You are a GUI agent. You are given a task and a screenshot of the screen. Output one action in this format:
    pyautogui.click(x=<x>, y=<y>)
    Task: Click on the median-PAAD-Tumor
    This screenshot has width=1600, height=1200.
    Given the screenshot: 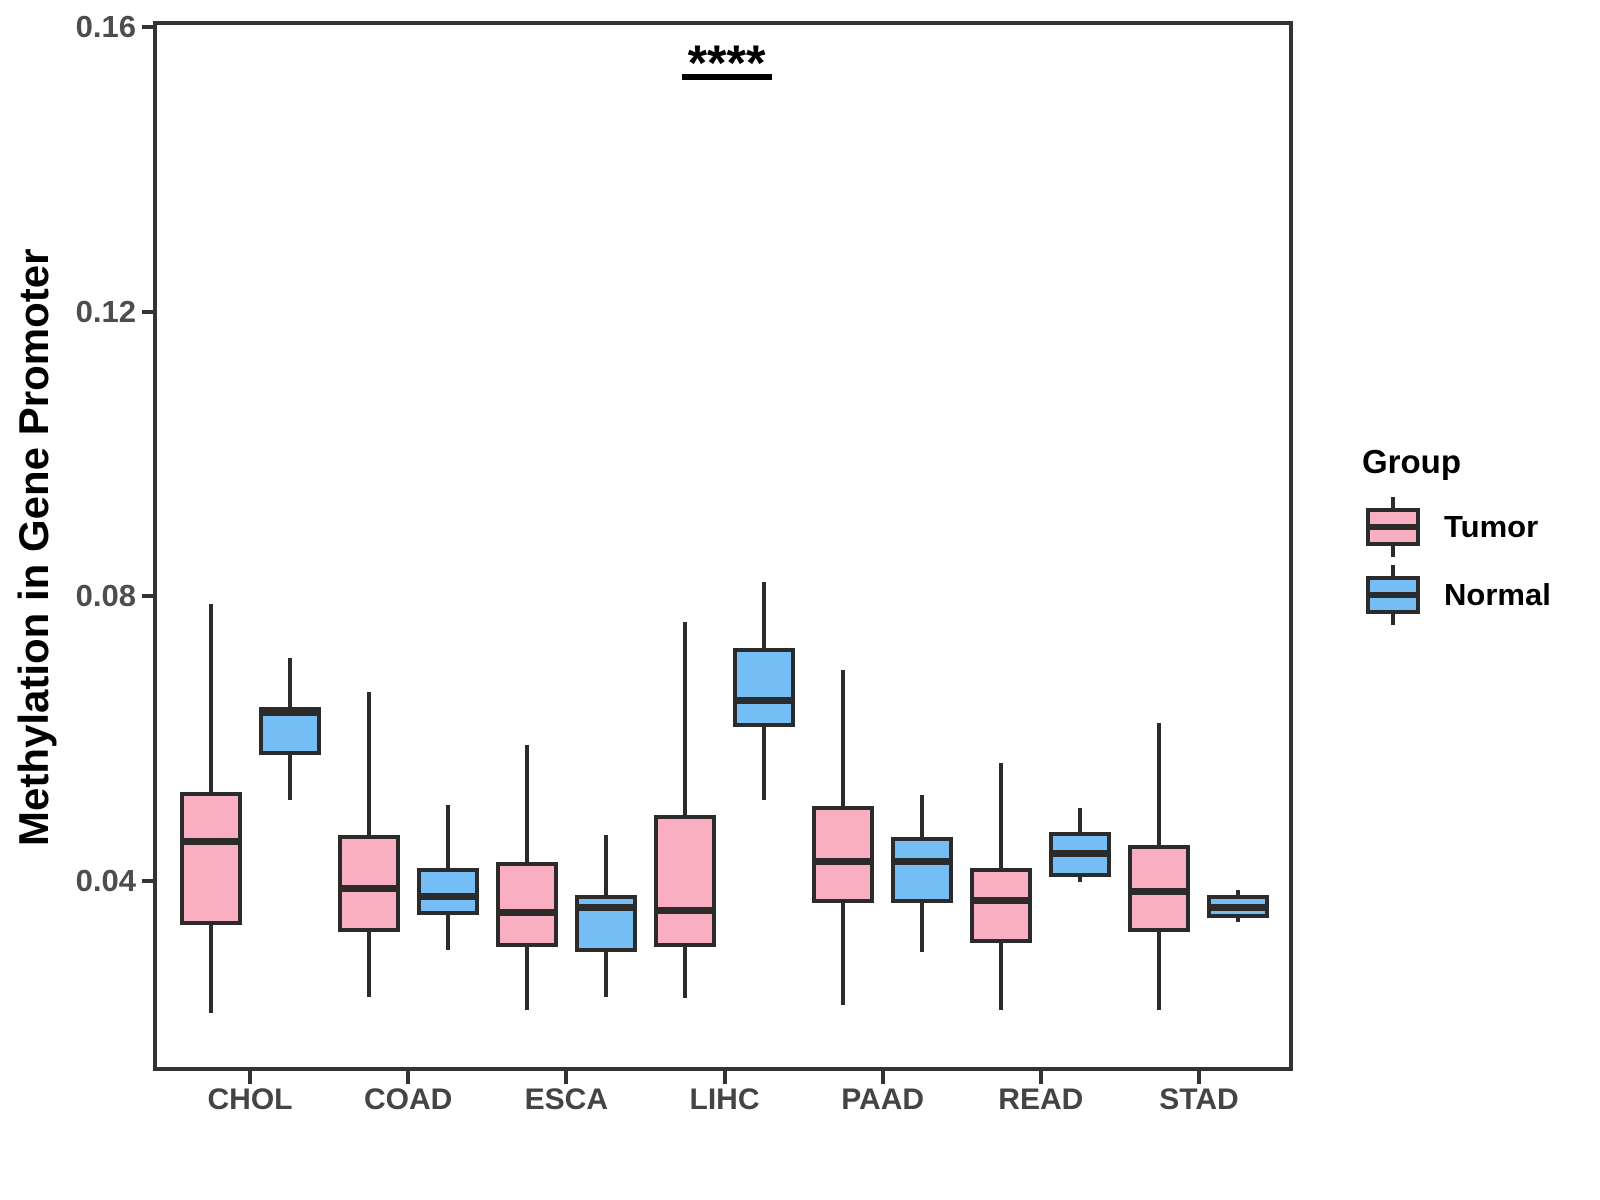 What is the action you would take?
    pyautogui.click(x=843, y=861)
    